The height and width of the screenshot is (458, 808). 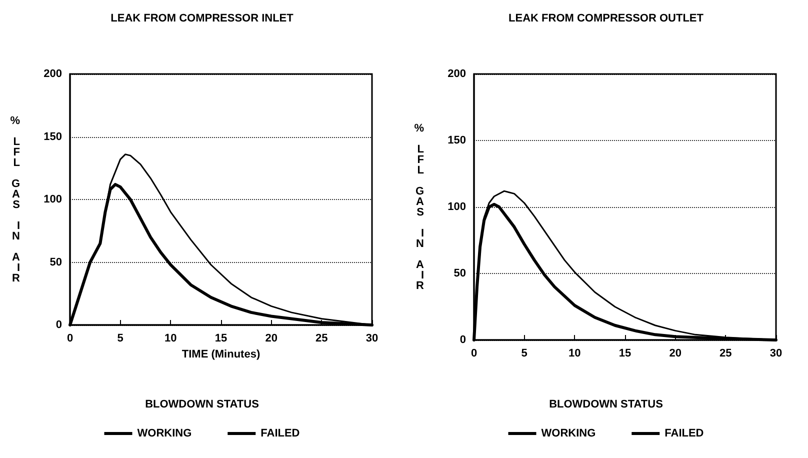 I want to click on chart-title: LEAK FROM COMPRESSOR INLET, so click(x=202, y=18).